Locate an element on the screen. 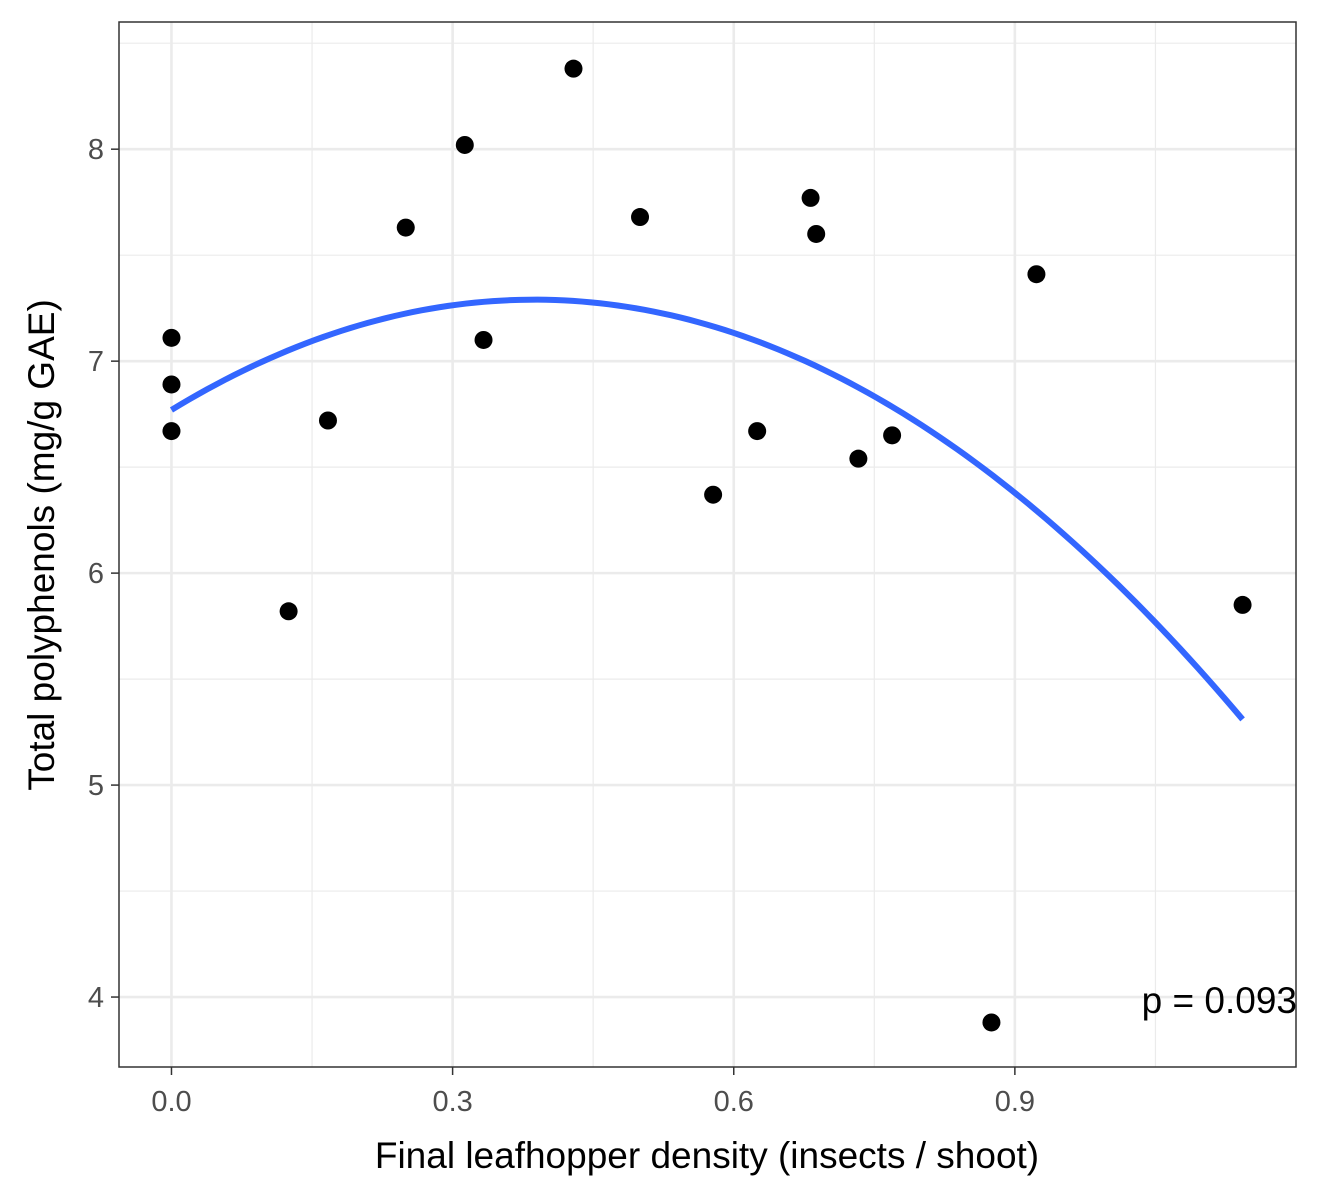 The height and width of the screenshot is (1200, 1320). y-tick-label: 4 is located at coordinates (96, 998).